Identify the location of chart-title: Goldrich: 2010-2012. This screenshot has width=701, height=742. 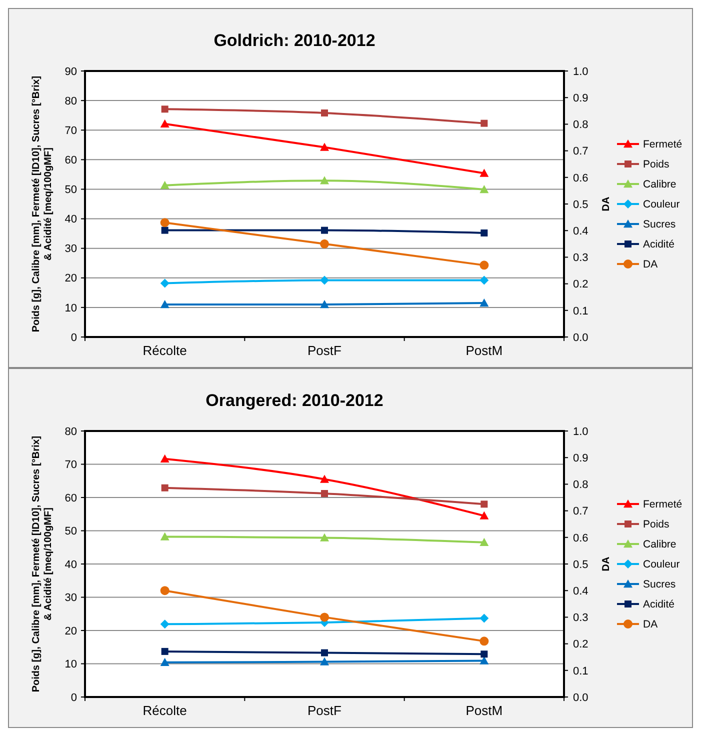
(295, 40).